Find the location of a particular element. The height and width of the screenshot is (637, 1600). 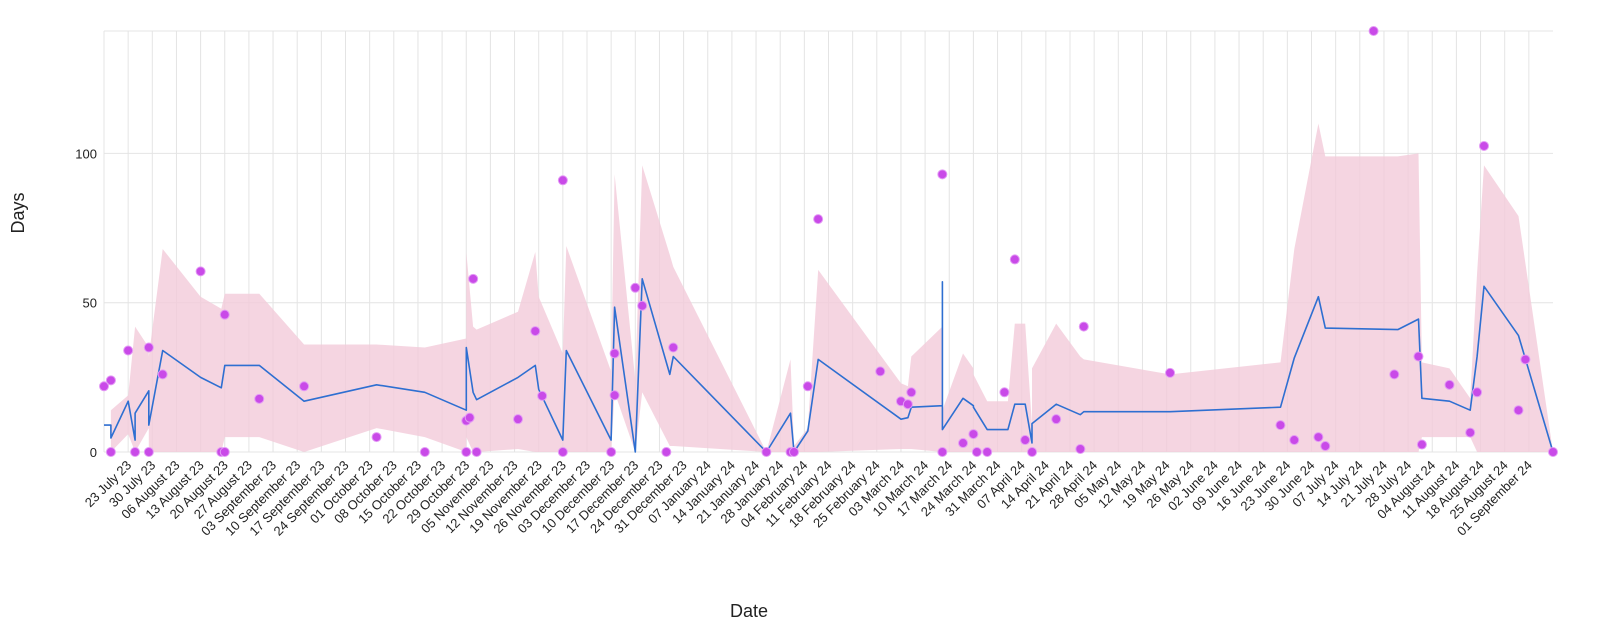

y-tick-label: 0 is located at coordinates (93, 452).